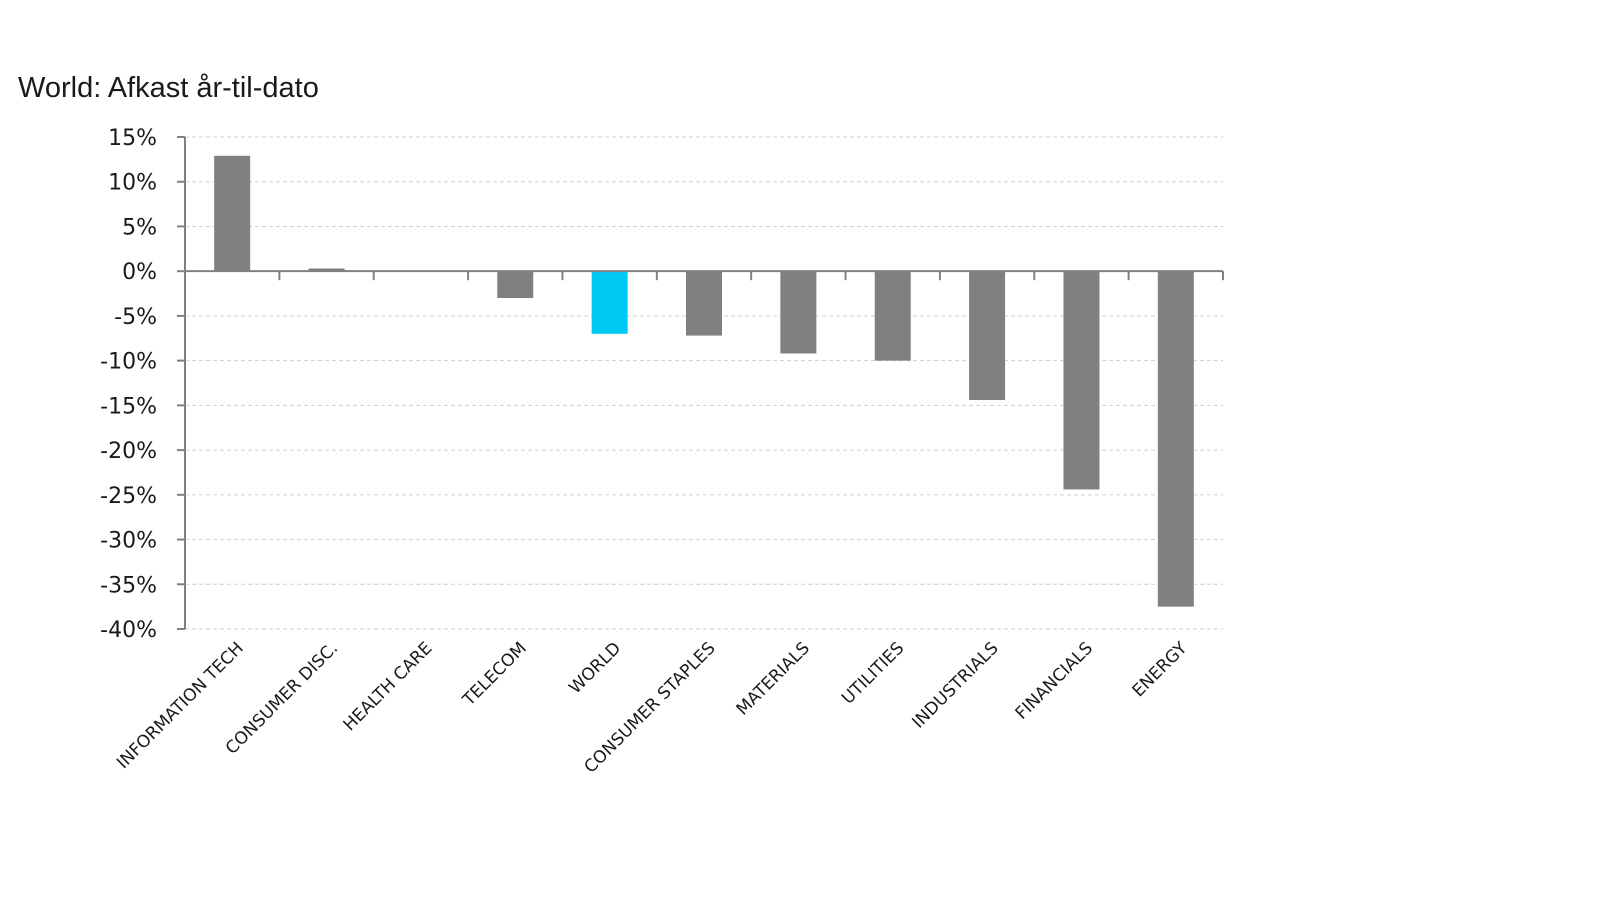  I want to click on x-tick-label-health-care: HEALTH CARE, so click(388, 686).